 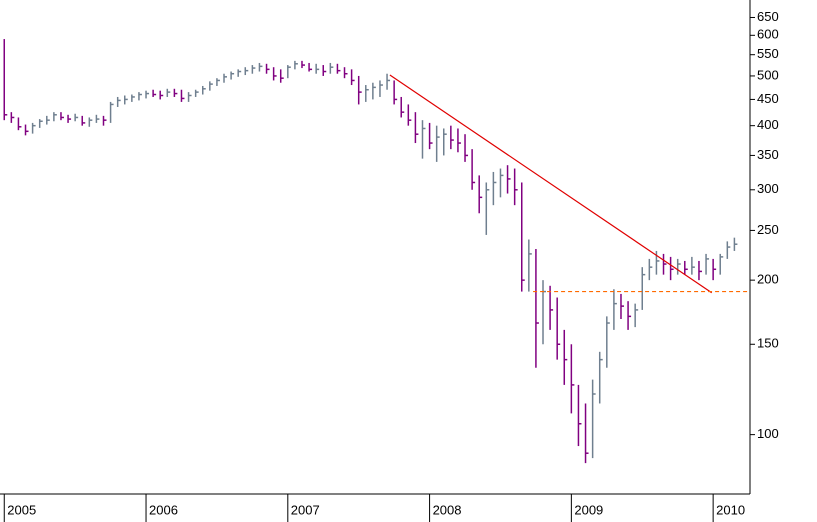 What do you see at coordinates (768, 34) in the screenshot?
I see `y-tick-label: 600` at bounding box center [768, 34].